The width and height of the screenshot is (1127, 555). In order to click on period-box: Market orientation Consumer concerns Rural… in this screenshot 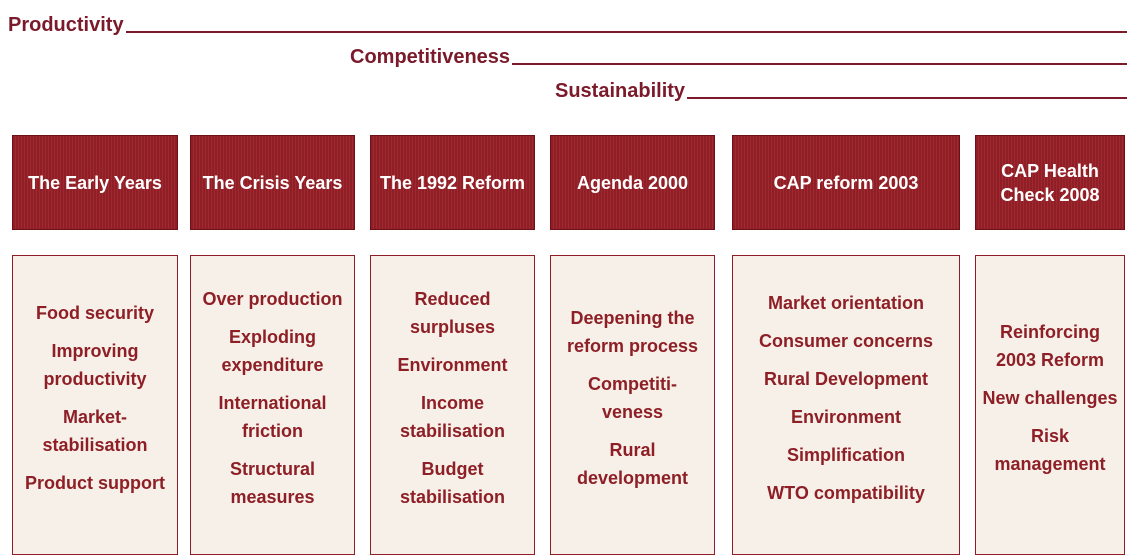, I will do `click(846, 405)`.